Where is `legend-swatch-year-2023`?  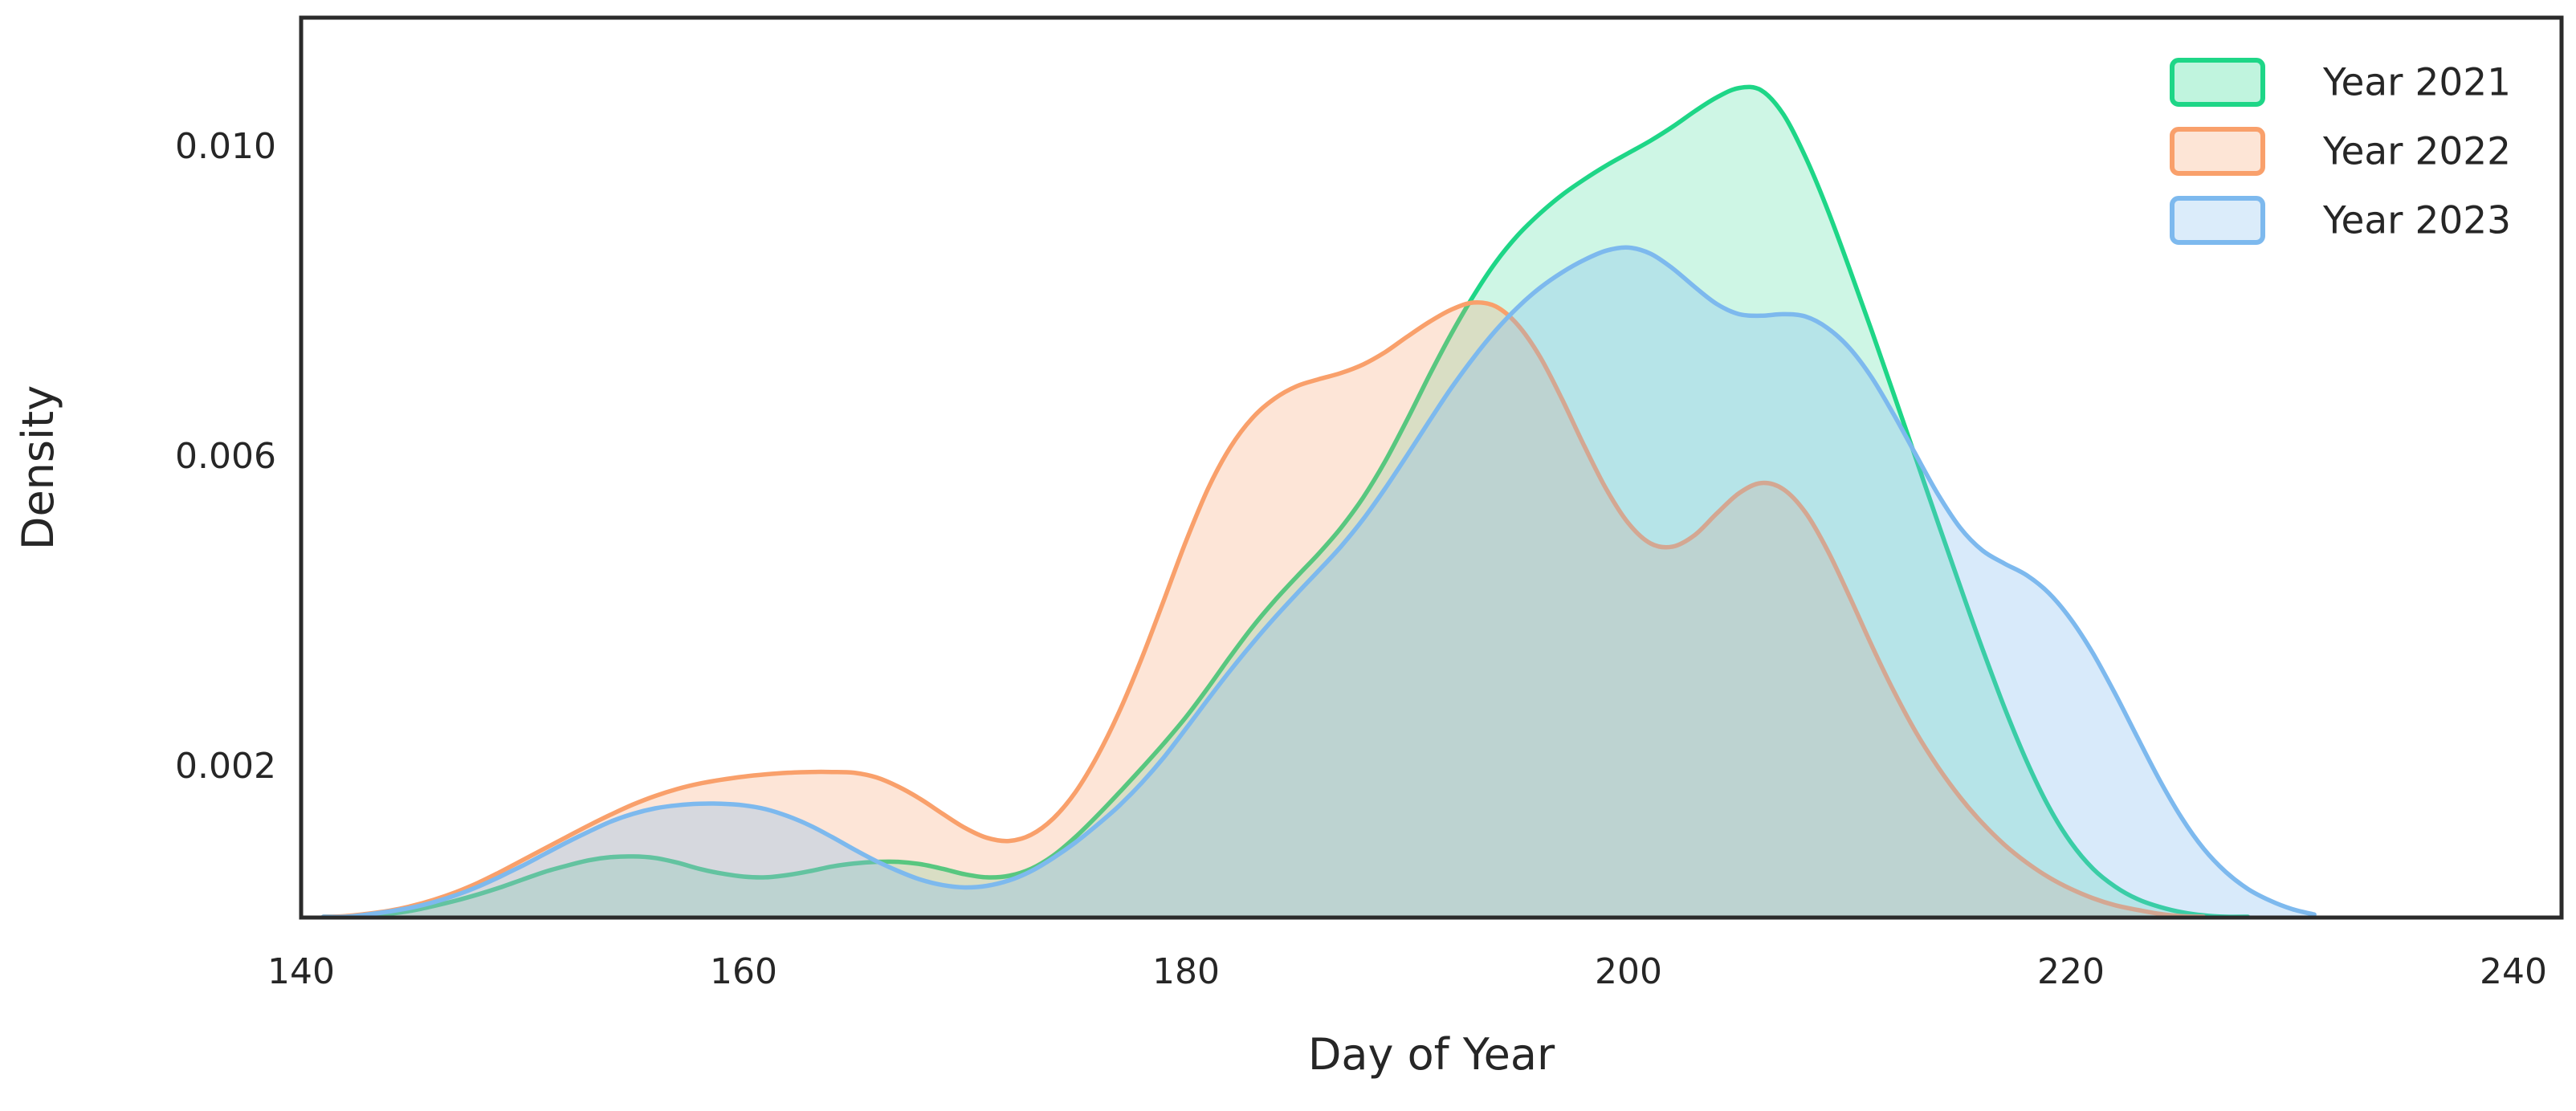
legend-swatch-year-2023 is located at coordinates (2217, 220).